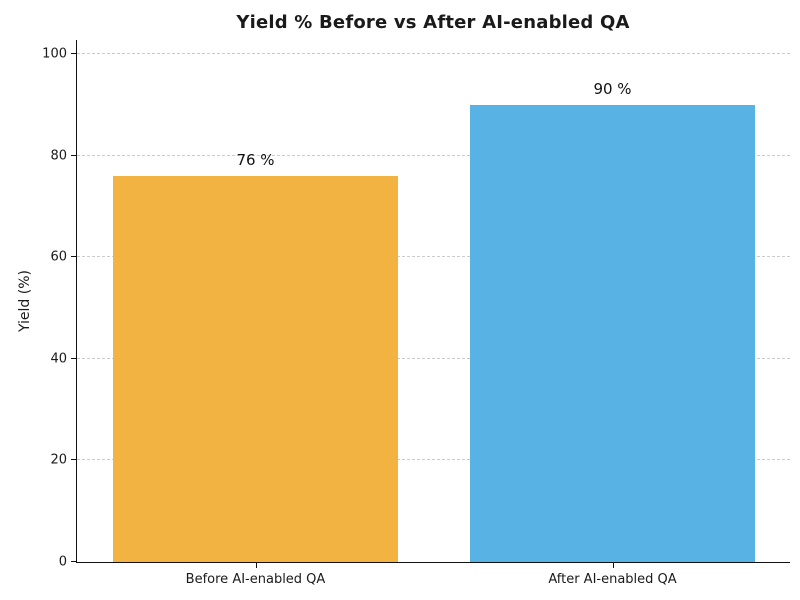 Image resolution: width=800 pixels, height=600 pixels. I want to click on y-tick-label: 20, so click(58, 460).